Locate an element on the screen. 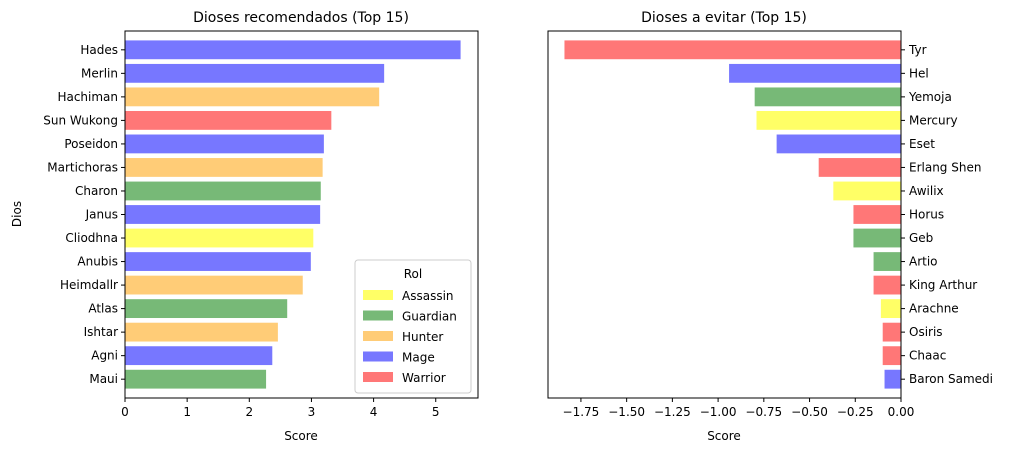 The image size is (1017, 453). bar-sun-wukong is located at coordinates (228, 120).